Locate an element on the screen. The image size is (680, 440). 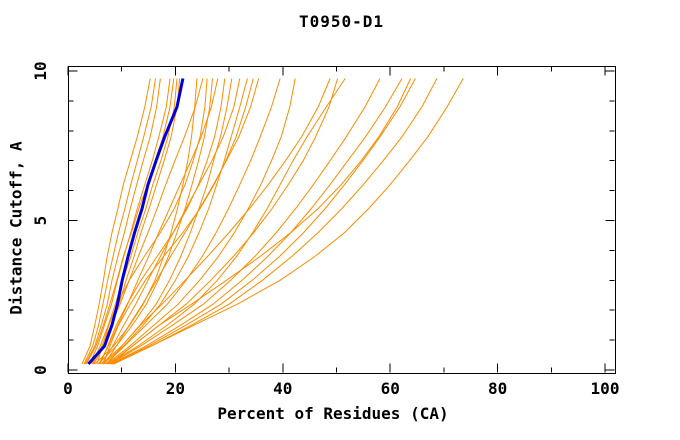
x-tick-label: 60 is located at coordinates (390, 388).